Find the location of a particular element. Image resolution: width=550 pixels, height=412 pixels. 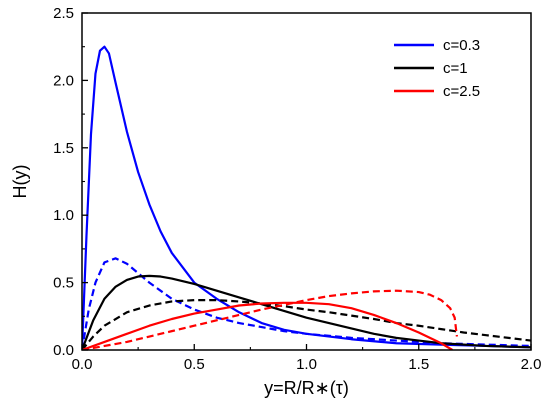

x-tick-label: 0.0 is located at coordinates (82, 364).